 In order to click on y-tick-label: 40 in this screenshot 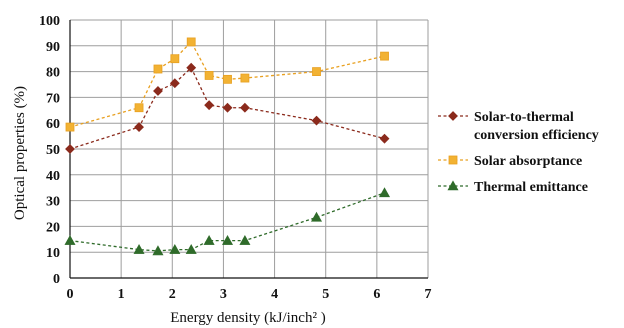, I will do `click(53, 176)`.